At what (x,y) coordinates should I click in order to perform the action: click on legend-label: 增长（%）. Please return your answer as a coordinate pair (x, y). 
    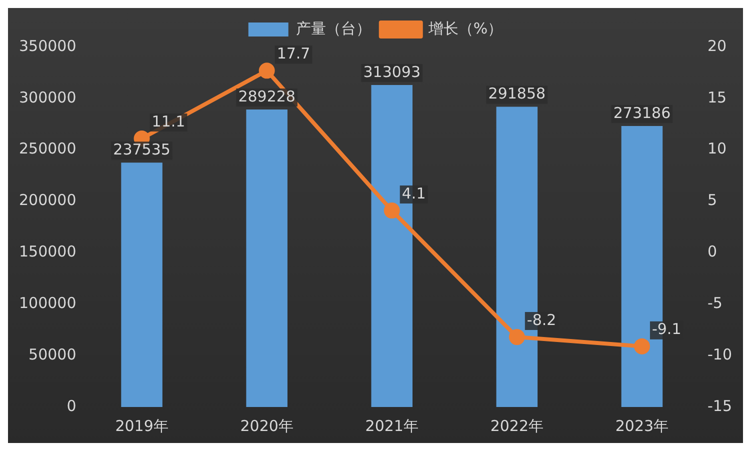
    Looking at the image, I should click on (465, 28).